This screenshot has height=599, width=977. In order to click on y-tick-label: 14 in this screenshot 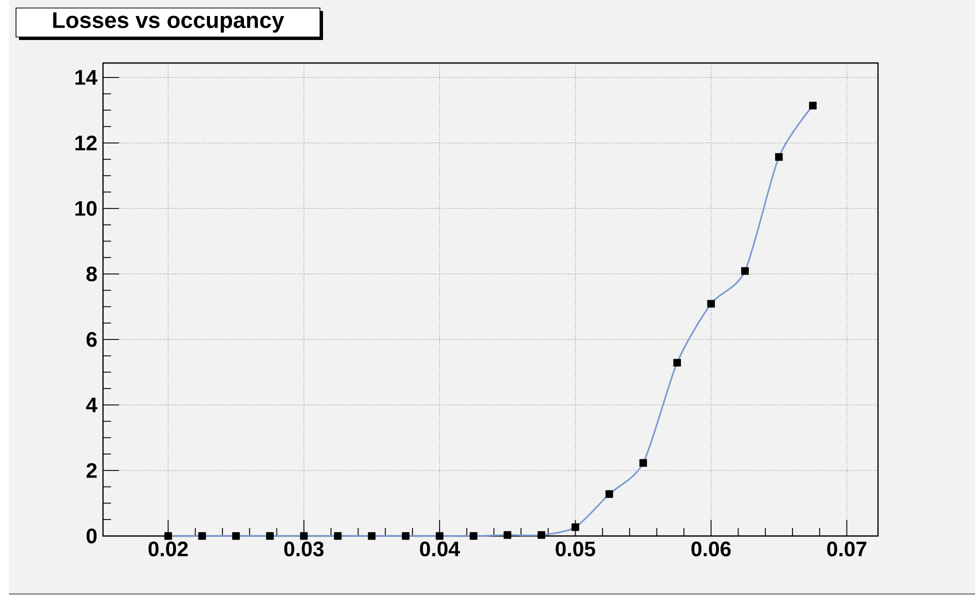, I will do `click(86, 77)`.